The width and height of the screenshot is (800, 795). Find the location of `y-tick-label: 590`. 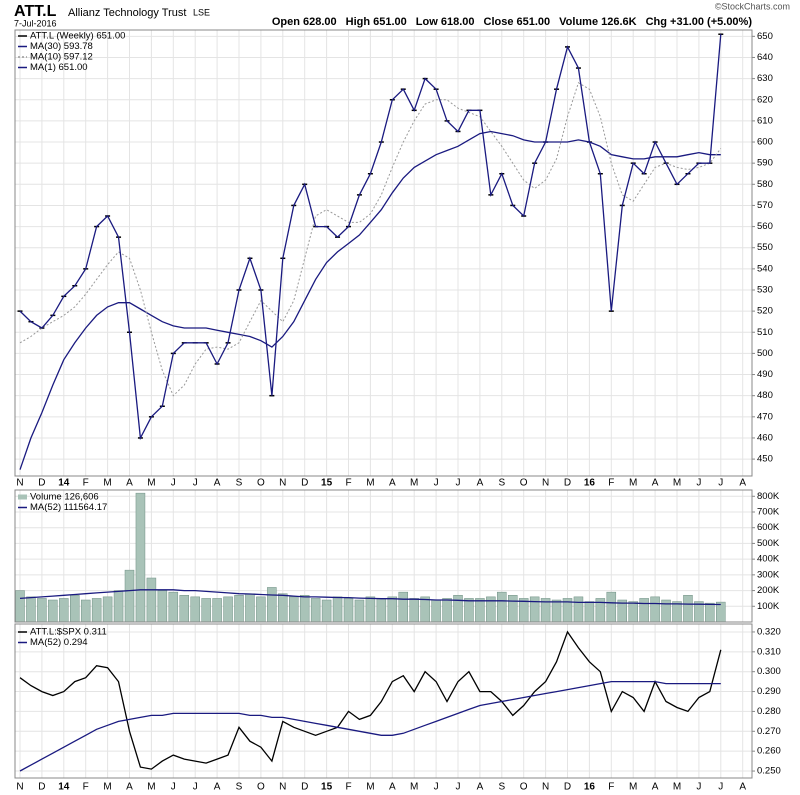

y-tick-label: 590 is located at coordinates (765, 163).